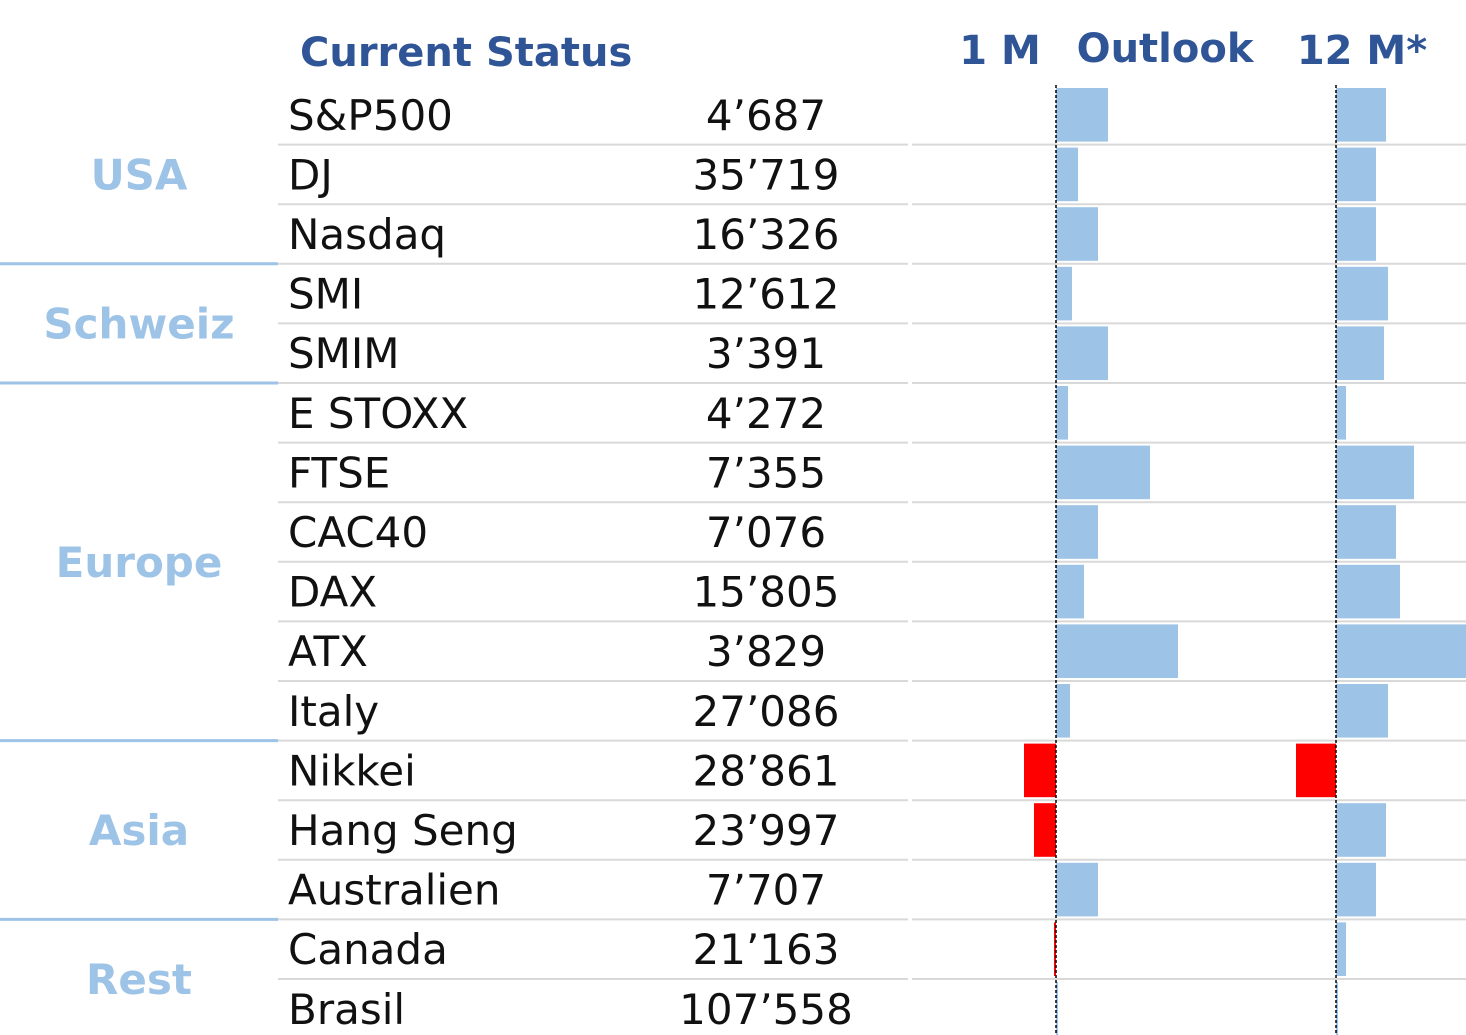  What do you see at coordinates (766, 711) in the screenshot?
I see `index-value-italy: 27’086` at bounding box center [766, 711].